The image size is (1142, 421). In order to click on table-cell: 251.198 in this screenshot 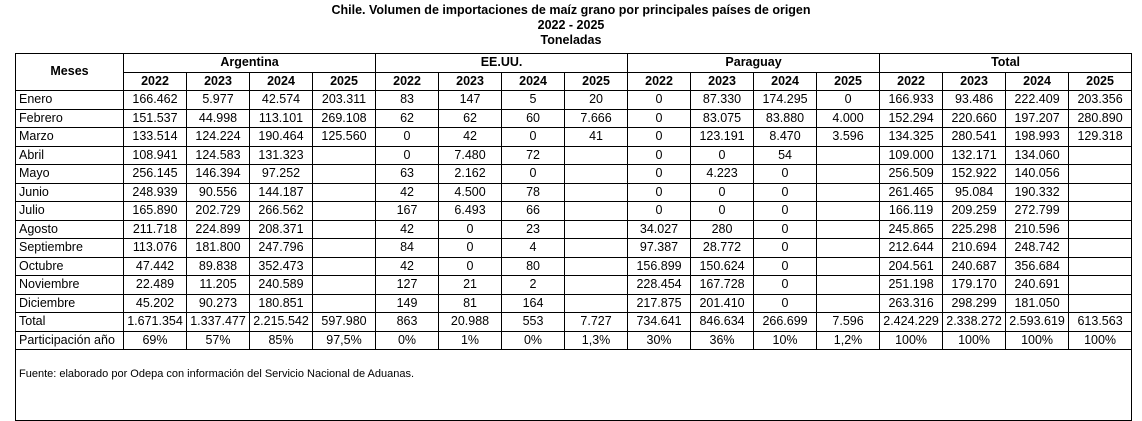, I will do `click(911, 285)`.